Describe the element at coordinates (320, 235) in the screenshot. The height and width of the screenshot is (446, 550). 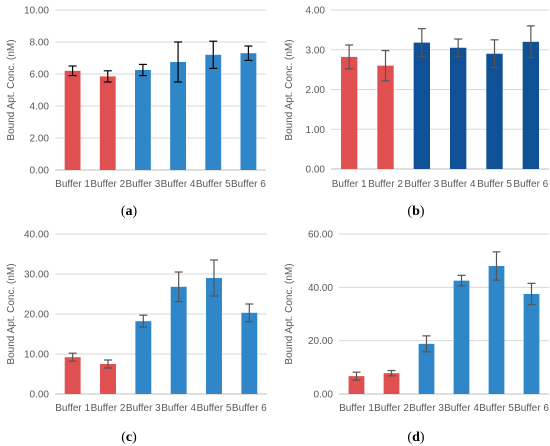
I see `y-tick-label: 60.00` at that location.